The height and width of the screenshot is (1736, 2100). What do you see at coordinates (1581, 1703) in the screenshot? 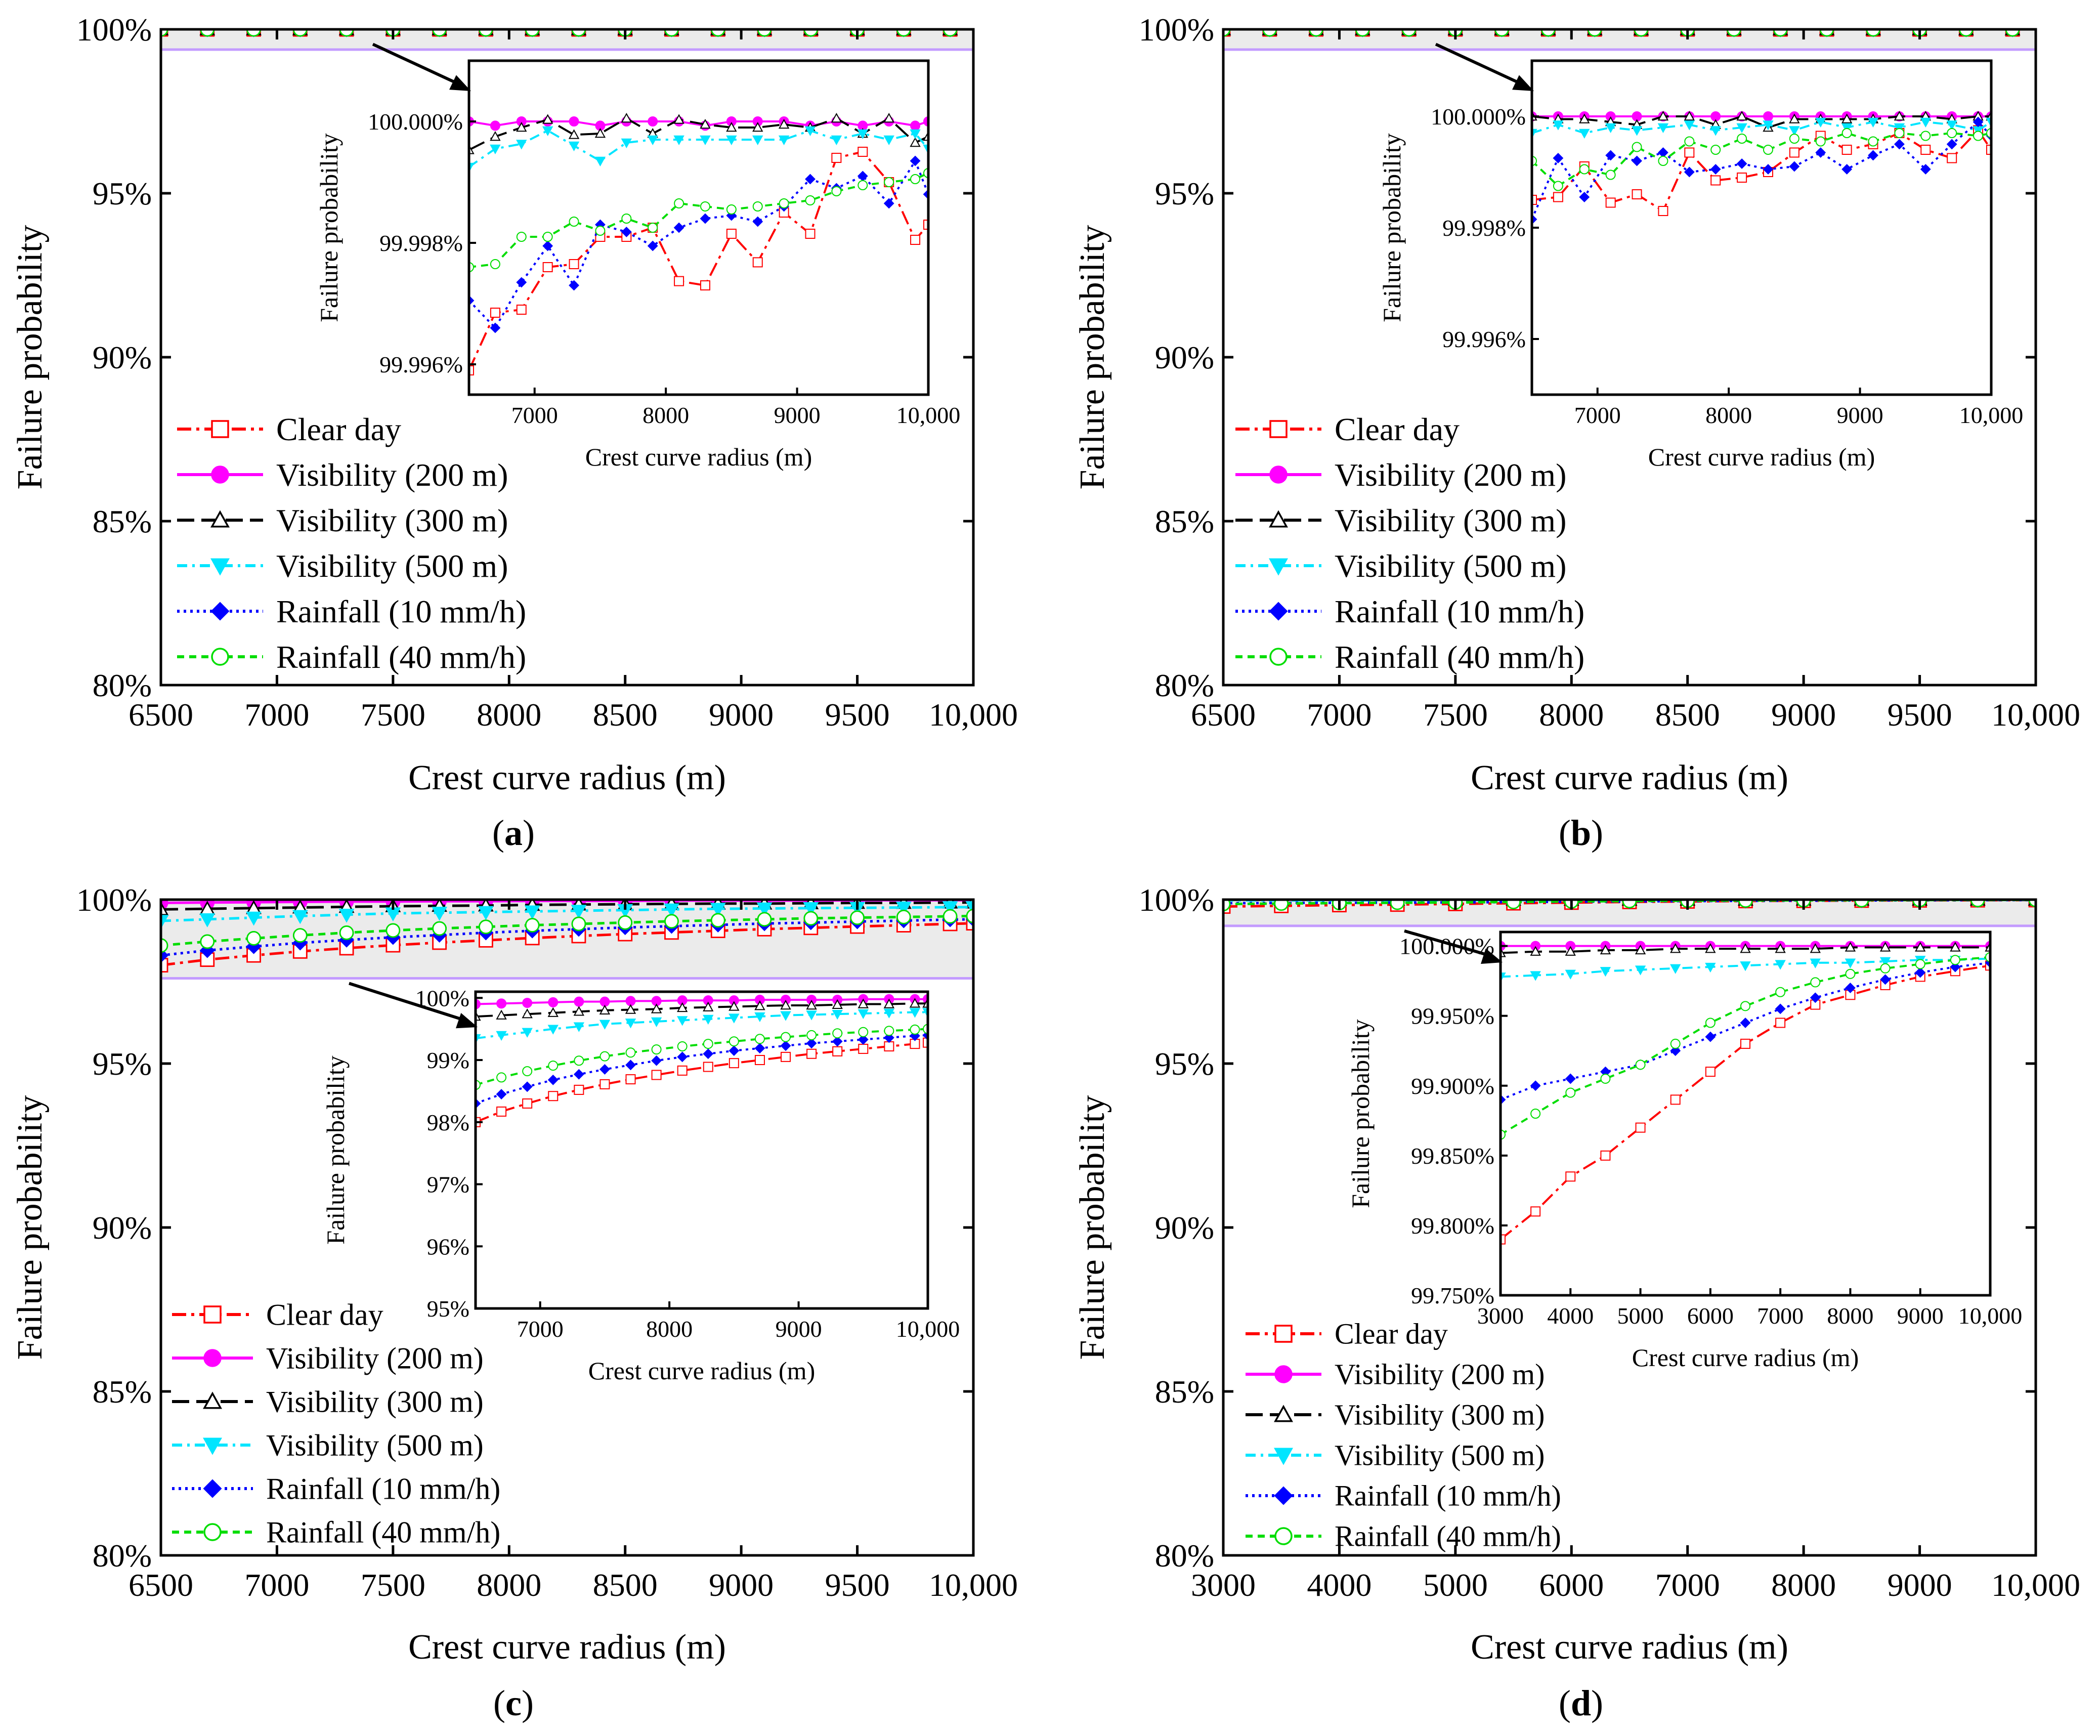
I see `caption-letter: d` at bounding box center [1581, 1703].